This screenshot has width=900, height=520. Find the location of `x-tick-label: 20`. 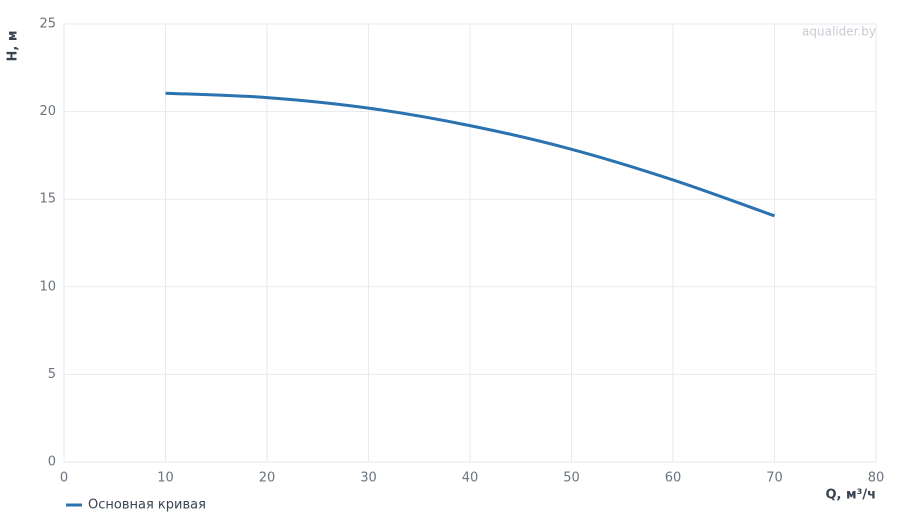

x-tick-label: 20 is located at coordinates (267, 478).